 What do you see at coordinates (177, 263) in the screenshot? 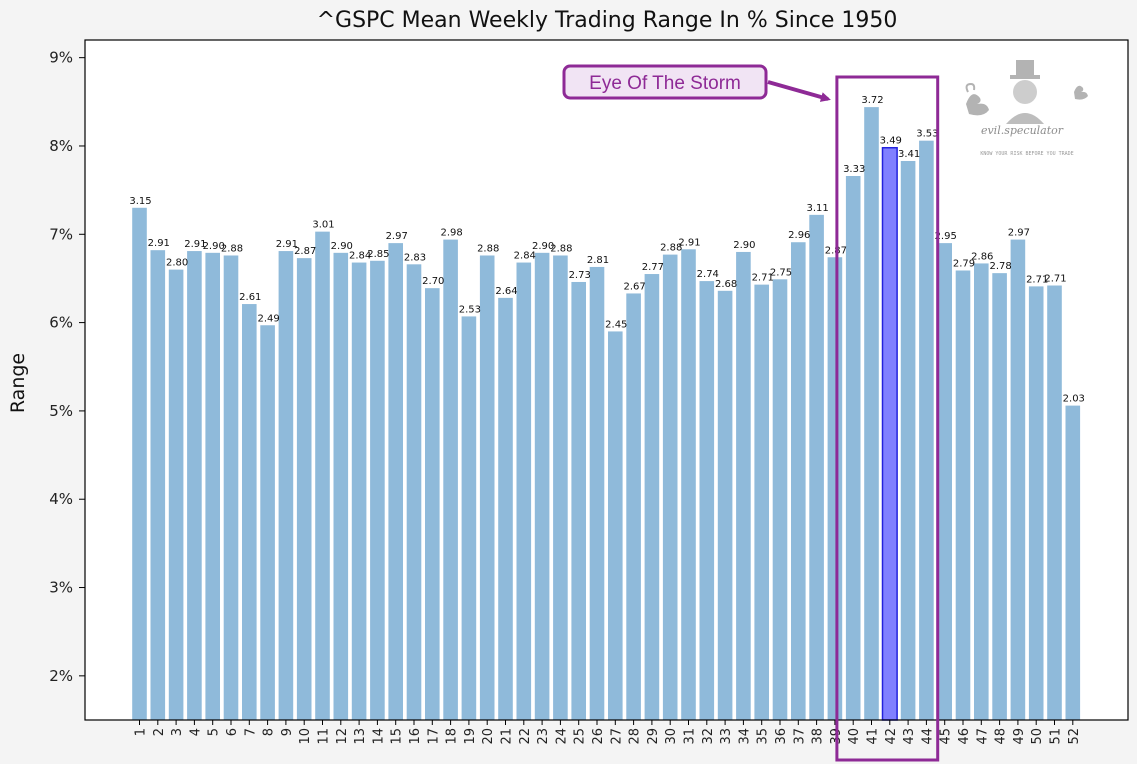
I see `data-label-week-3: 2.80` at bounding box center [177, 263].